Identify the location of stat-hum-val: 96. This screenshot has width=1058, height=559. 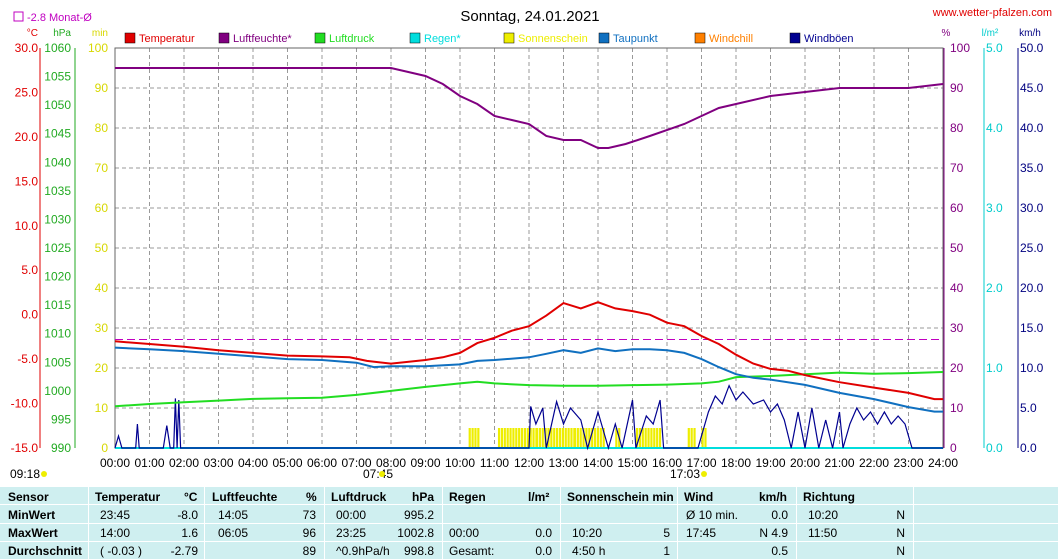
(309, 533).